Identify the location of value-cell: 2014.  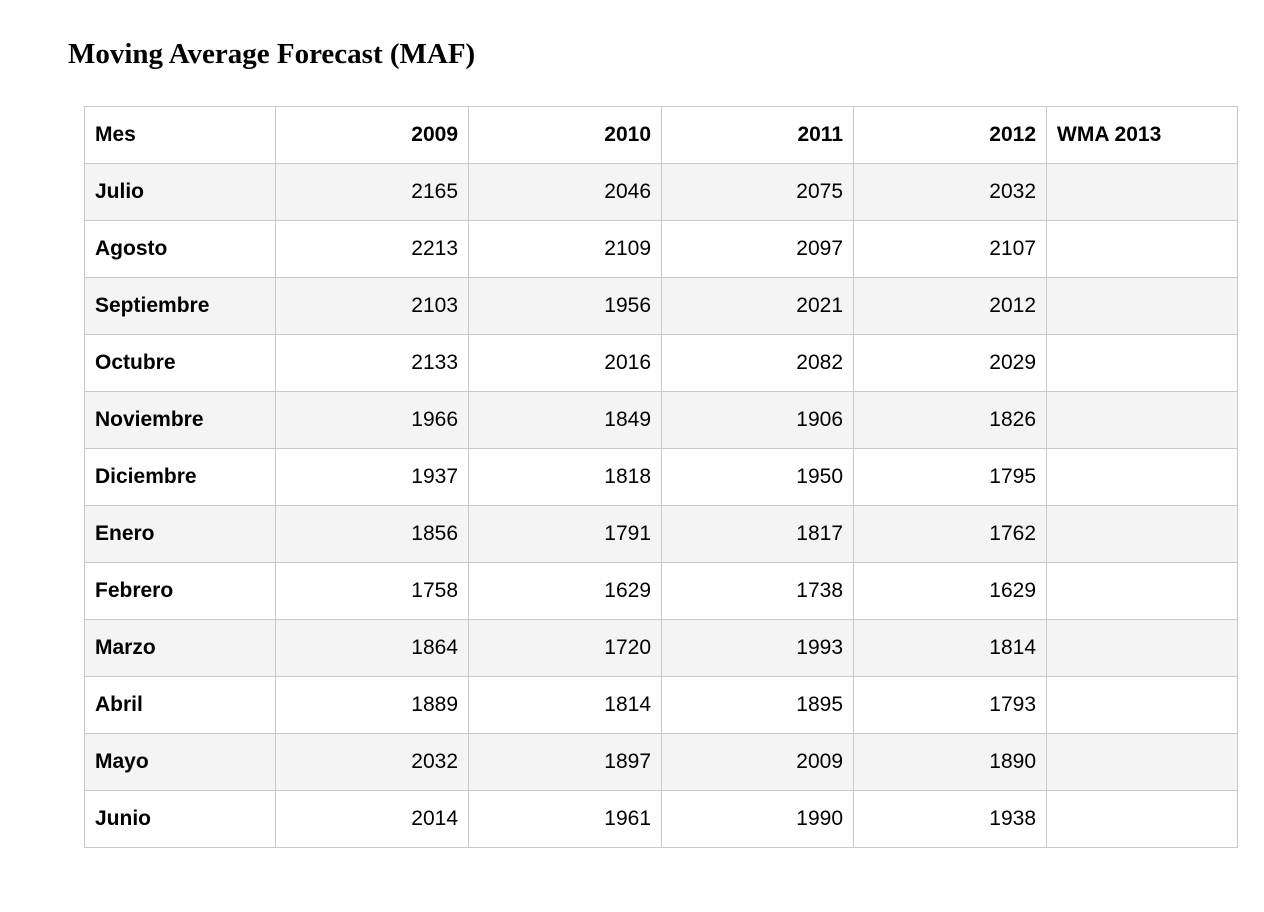
(372, 819).